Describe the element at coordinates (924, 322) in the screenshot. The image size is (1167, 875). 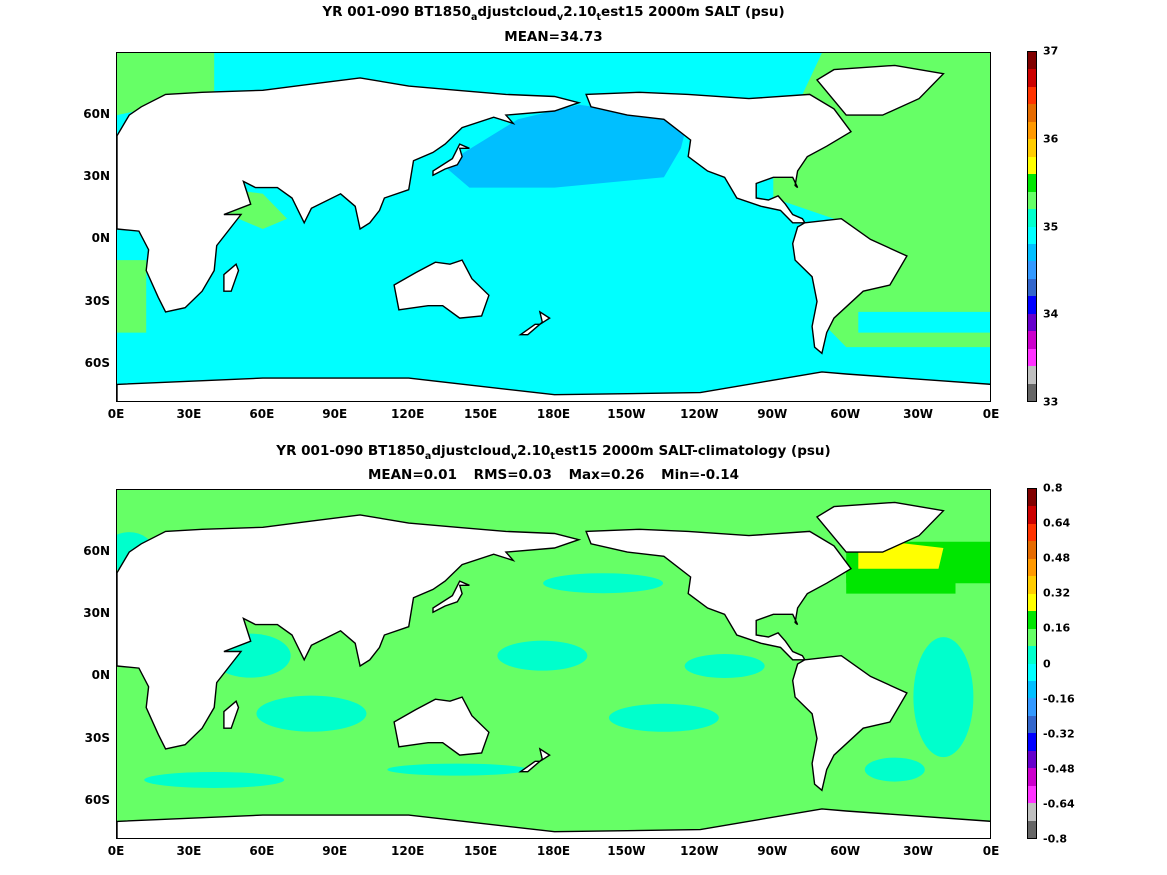
I see `ocean-region-south-atlantic-fresh` at that location.